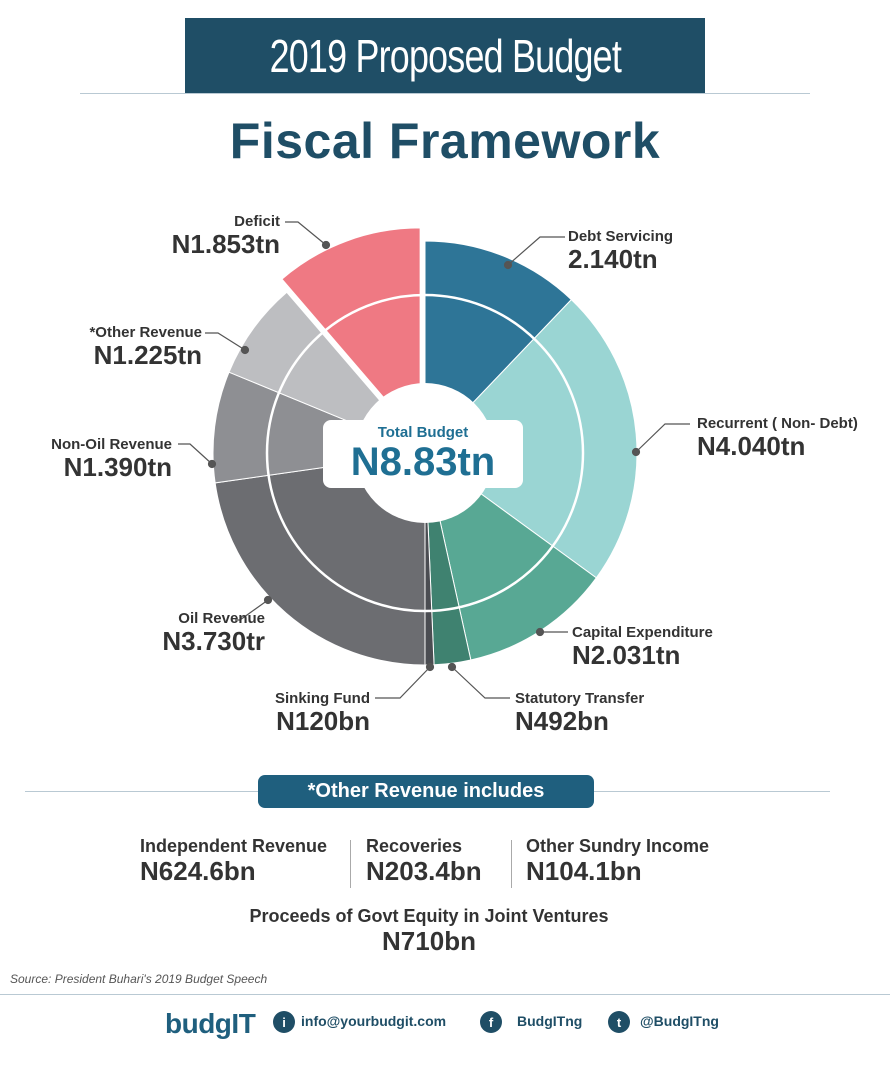 This screenshot has height=1080, width=890. I want to click on label-non-oil-revenue: Non-Oil Revenue N1.390tn, so click(111, 459).